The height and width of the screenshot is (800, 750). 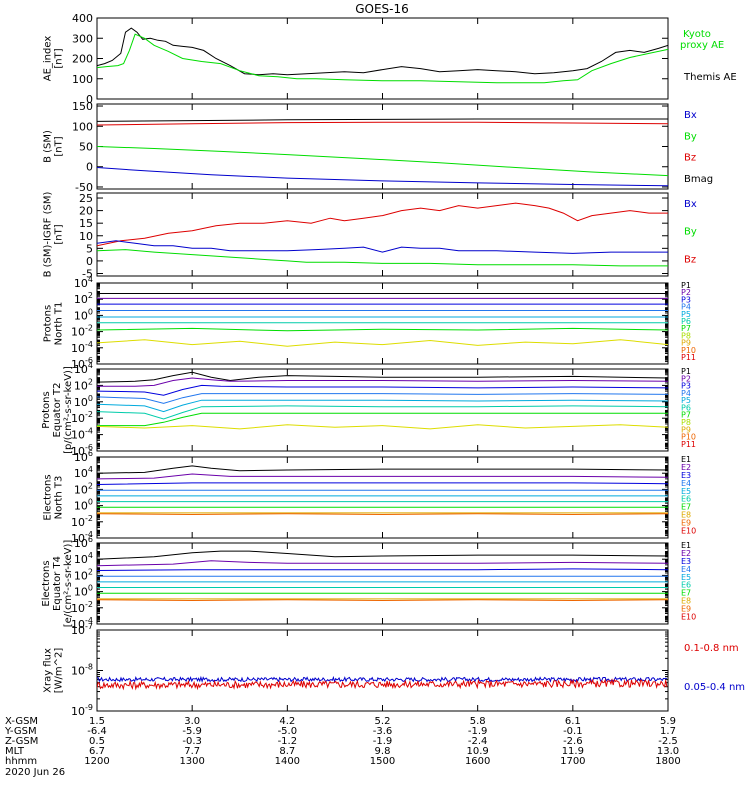 What do you see at coordinates (68, 584) in the screenshot?
I see `y-axis-label: [e/(cm²-s-sr-keV)]` at bounding box center [68, 584].